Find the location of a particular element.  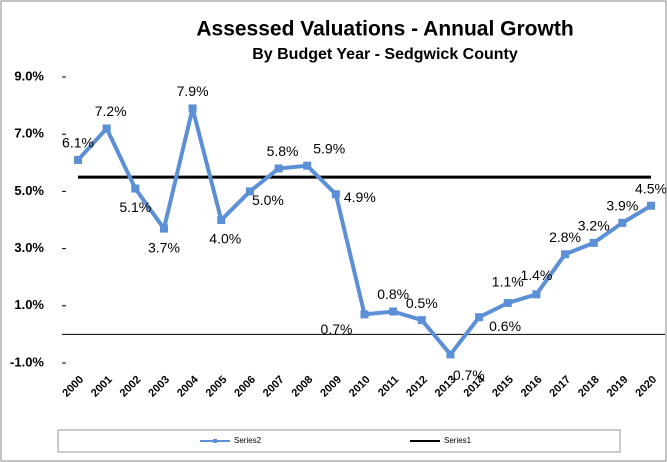

x-tick-label: 2010 is located at coordinates (360, 387).